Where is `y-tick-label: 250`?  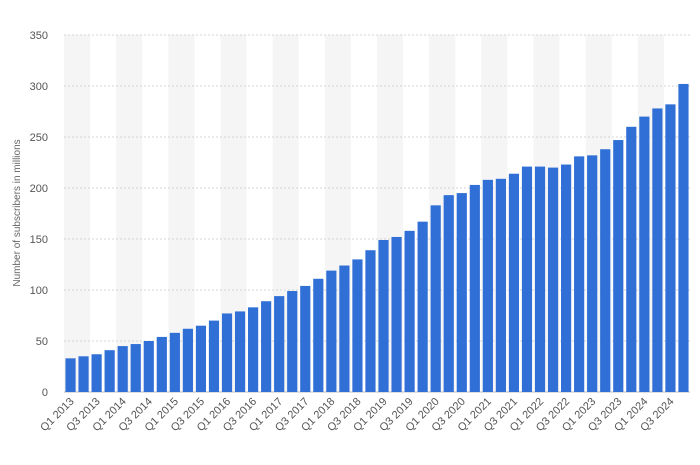
y-tick-label: 250 is located at coordinates (39, 138).